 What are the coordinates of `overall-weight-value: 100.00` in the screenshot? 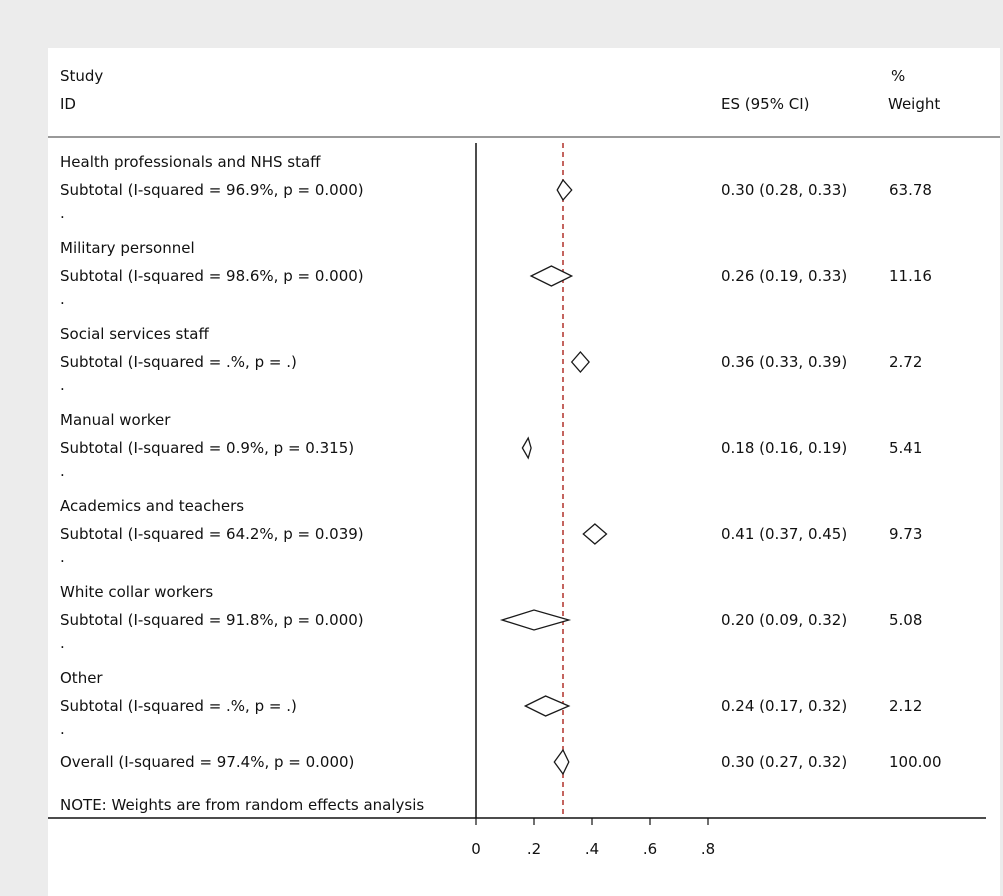 It's located at (915, 762).